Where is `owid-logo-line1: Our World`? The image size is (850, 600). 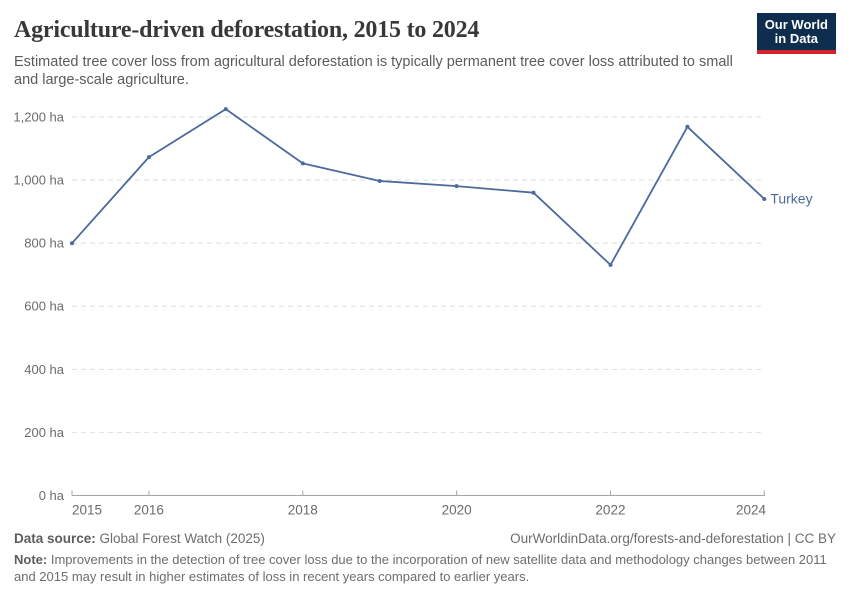
owid-logo-line1: Our World is located at coordinates (796, 24).